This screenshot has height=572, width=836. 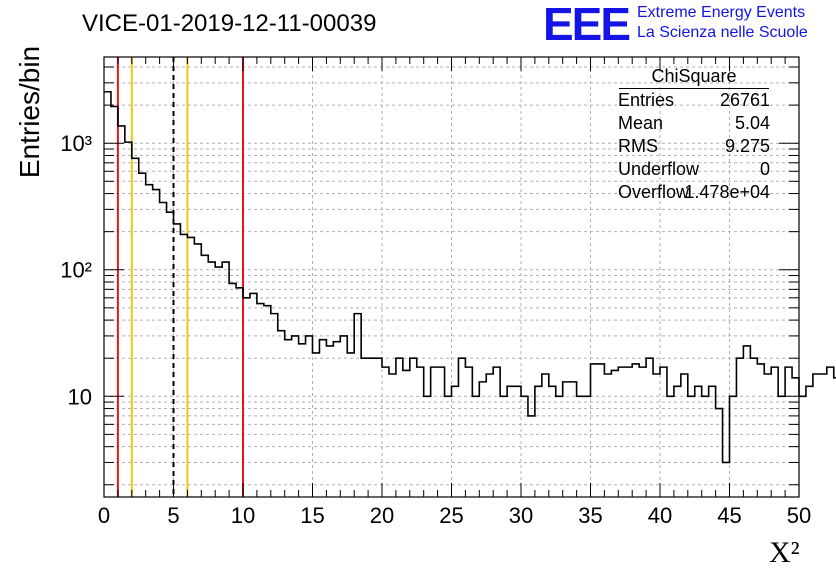 What do you see at coordinates (243, 515) in the screenshot?
I see `x-tick-label: 10` at bounding box center [243, 515].